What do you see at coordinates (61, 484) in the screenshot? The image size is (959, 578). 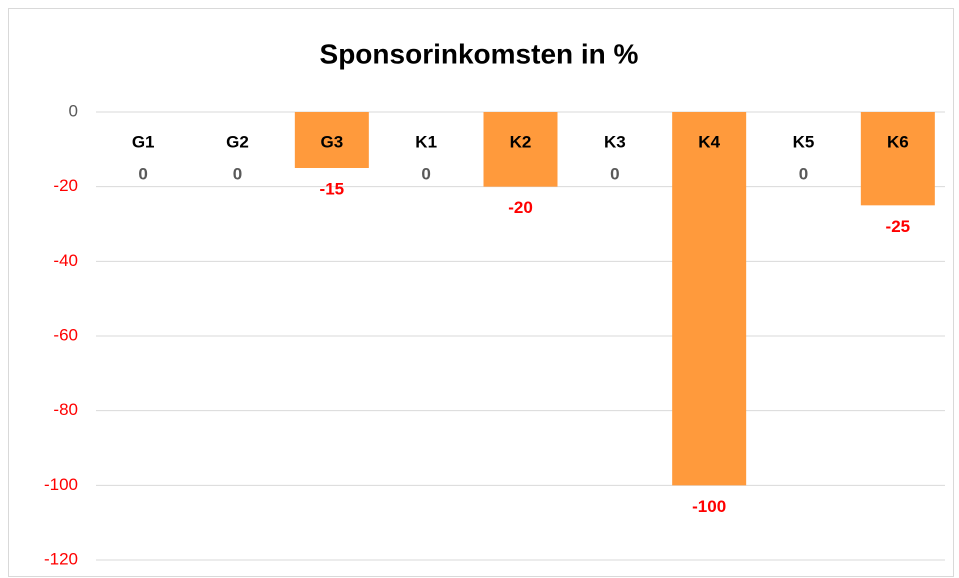 I see `y-tick-label: -100` at bounding box center [61, 484].